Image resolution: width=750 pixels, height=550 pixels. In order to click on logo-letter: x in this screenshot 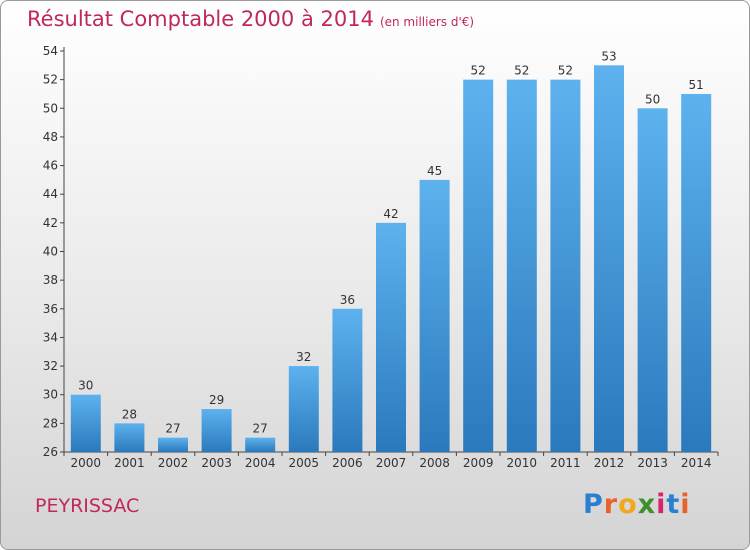, I will do `click(647, 504)`.